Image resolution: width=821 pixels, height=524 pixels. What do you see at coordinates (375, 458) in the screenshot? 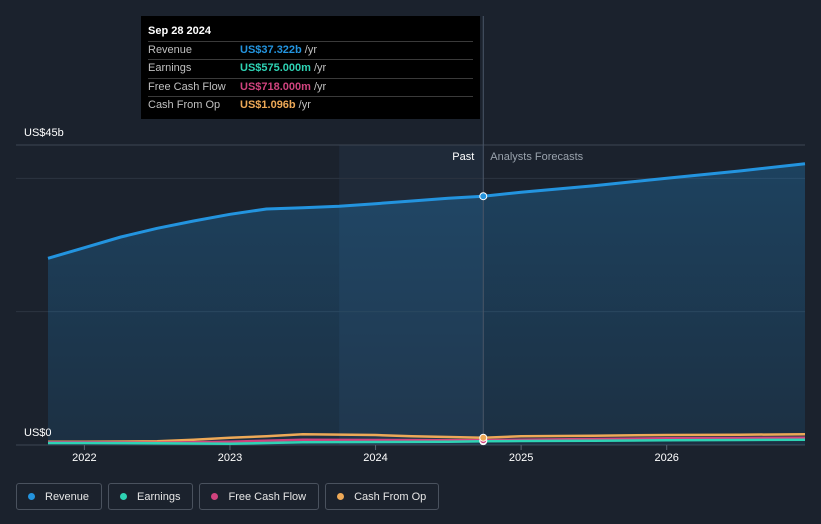
I see `x-tick-label: 2024` at bounding box center [375, 458].